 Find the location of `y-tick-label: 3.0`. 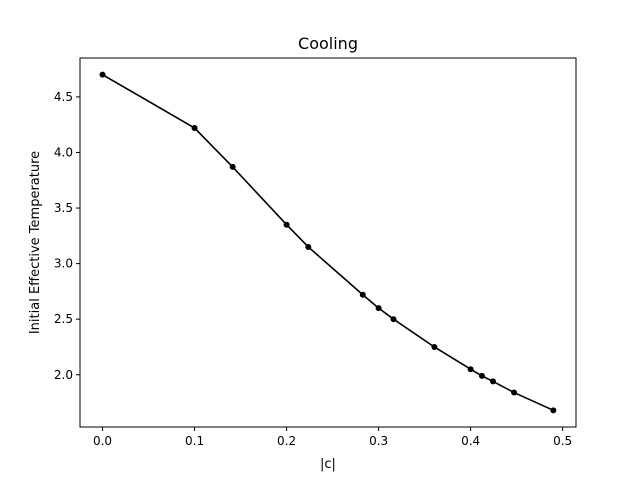

y-tick-label: 3.0 is located at coordinates (63, 264).